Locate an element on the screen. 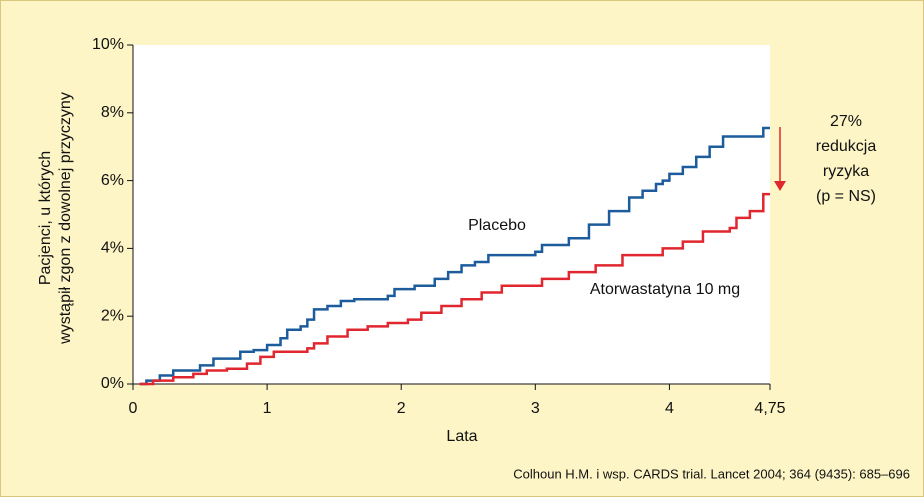 This screenshot has height=502, width=924. x-axis-label: Lata is located at coordinates (461, 436).